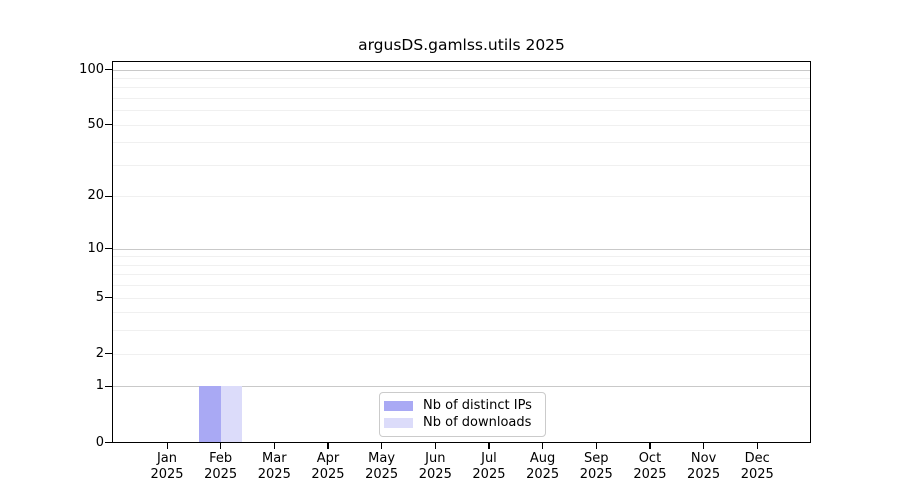 The image size is (900, 500). What do you see at coordinates (462, 414) in the screenshot?
I see `legend: Nb of distinct IPs Nb of downloads` at bounding box center [462, 414].